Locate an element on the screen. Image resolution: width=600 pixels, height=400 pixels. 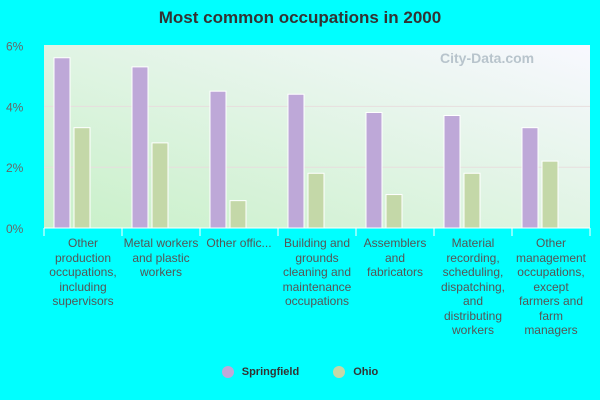
x-tick-label: Metal workers and plastic workers is located at coordinates (161, 257).